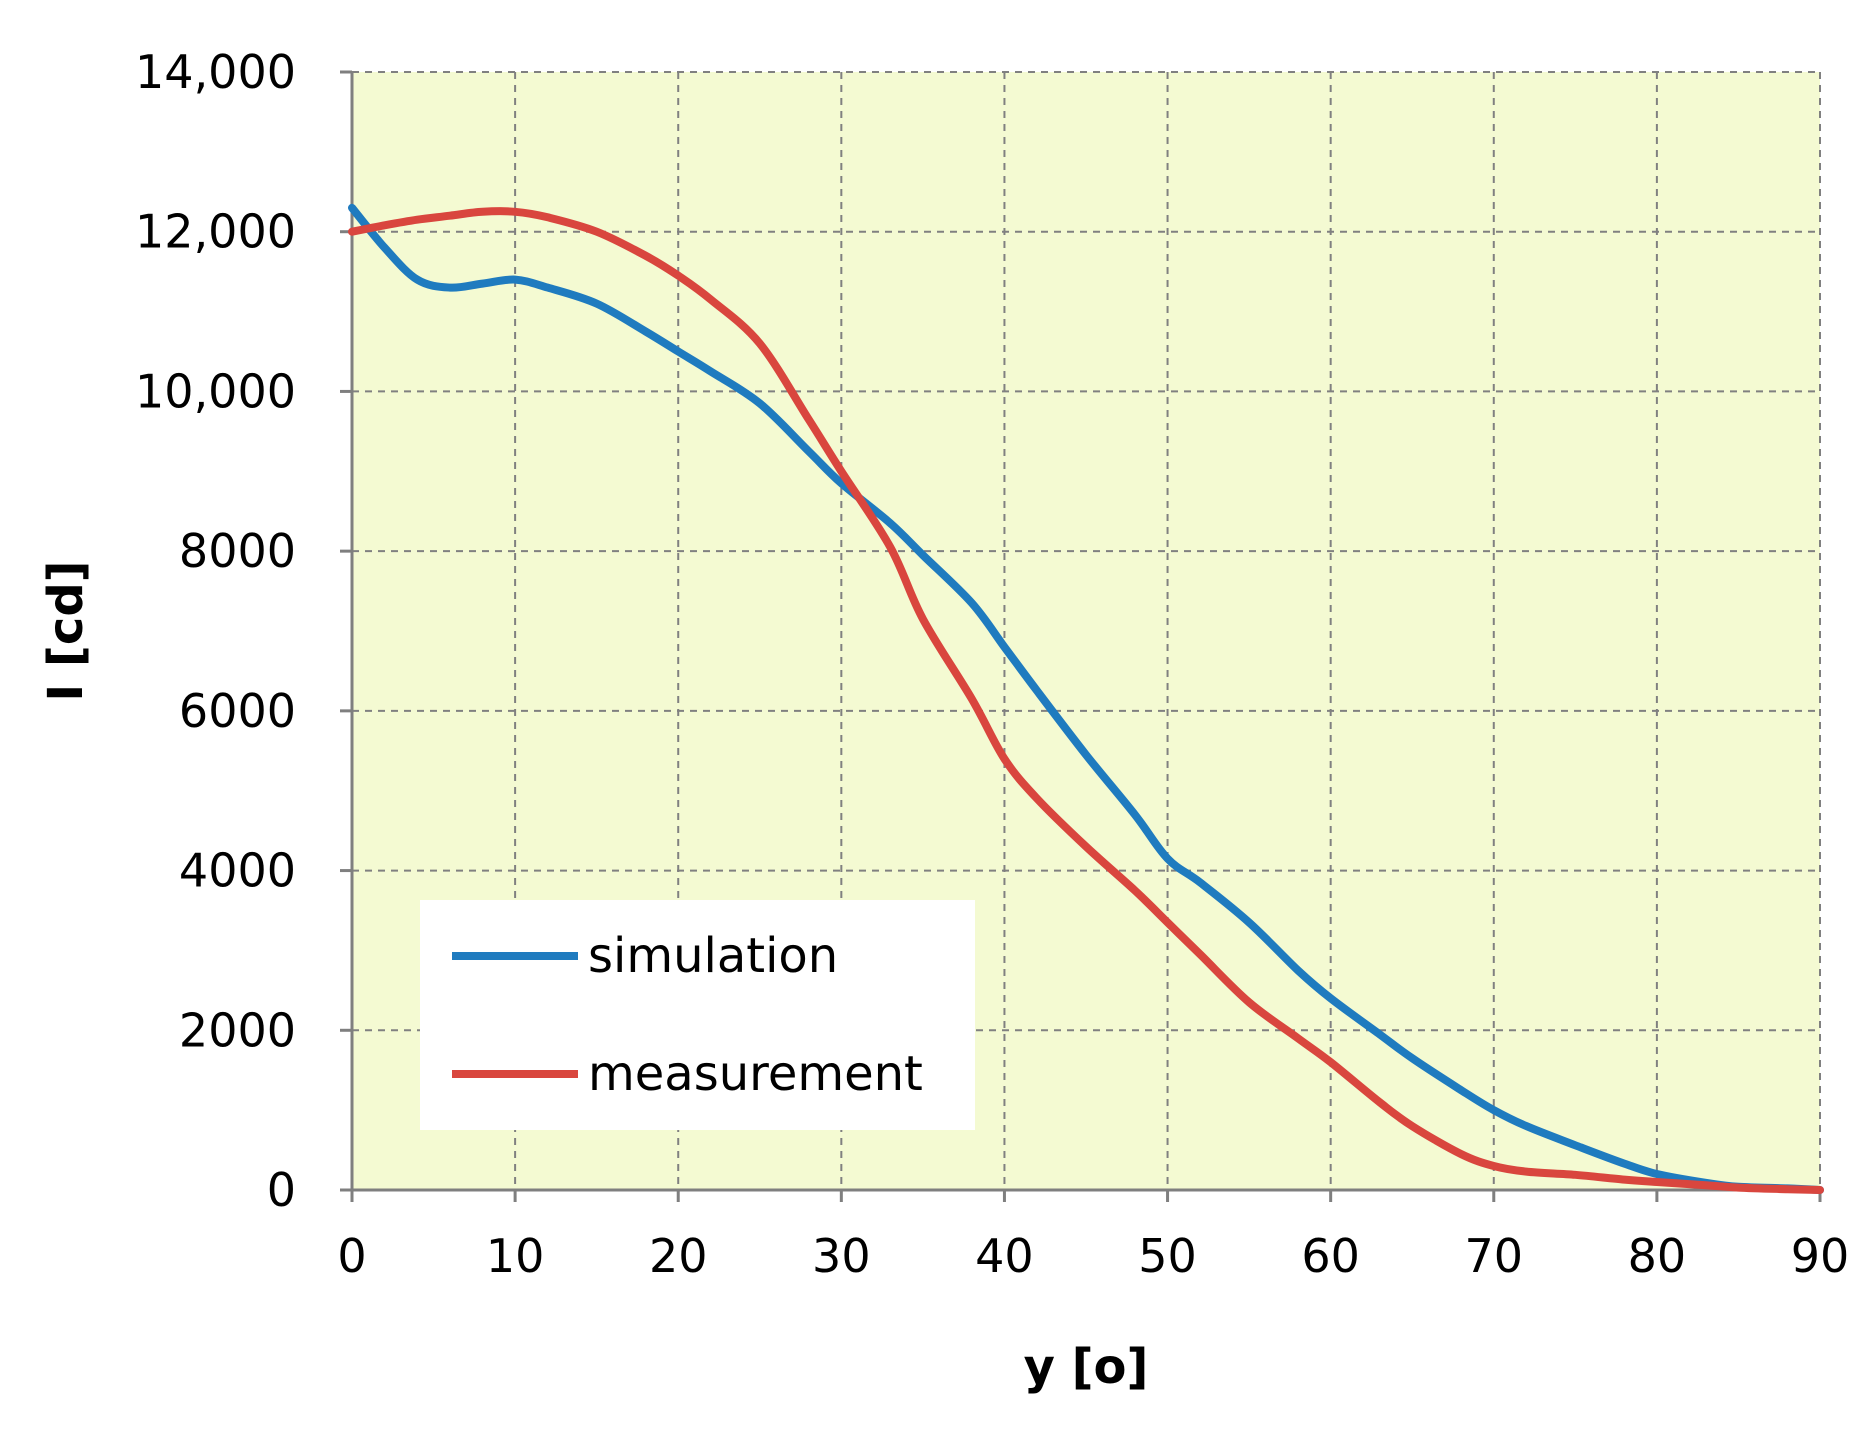 The image size is (1869, 1443). What do you see at coordinates (215, 391) in the screenshot?
I see `y-tick-label: 10,000` at bounding box center [215, 391].